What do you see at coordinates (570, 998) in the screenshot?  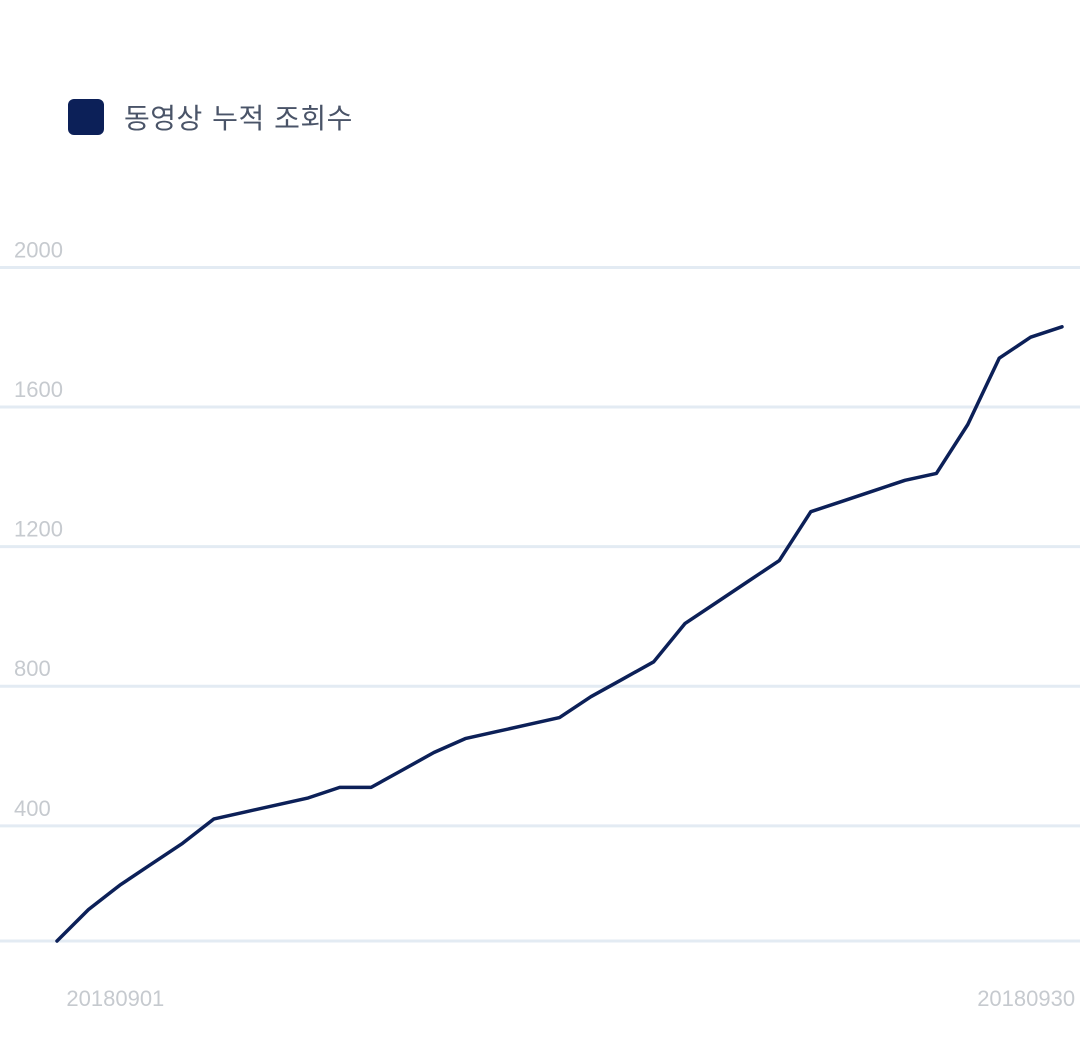 I see `x-axis-ticks: 20180901 20180930` at bounding box center [570, 998].